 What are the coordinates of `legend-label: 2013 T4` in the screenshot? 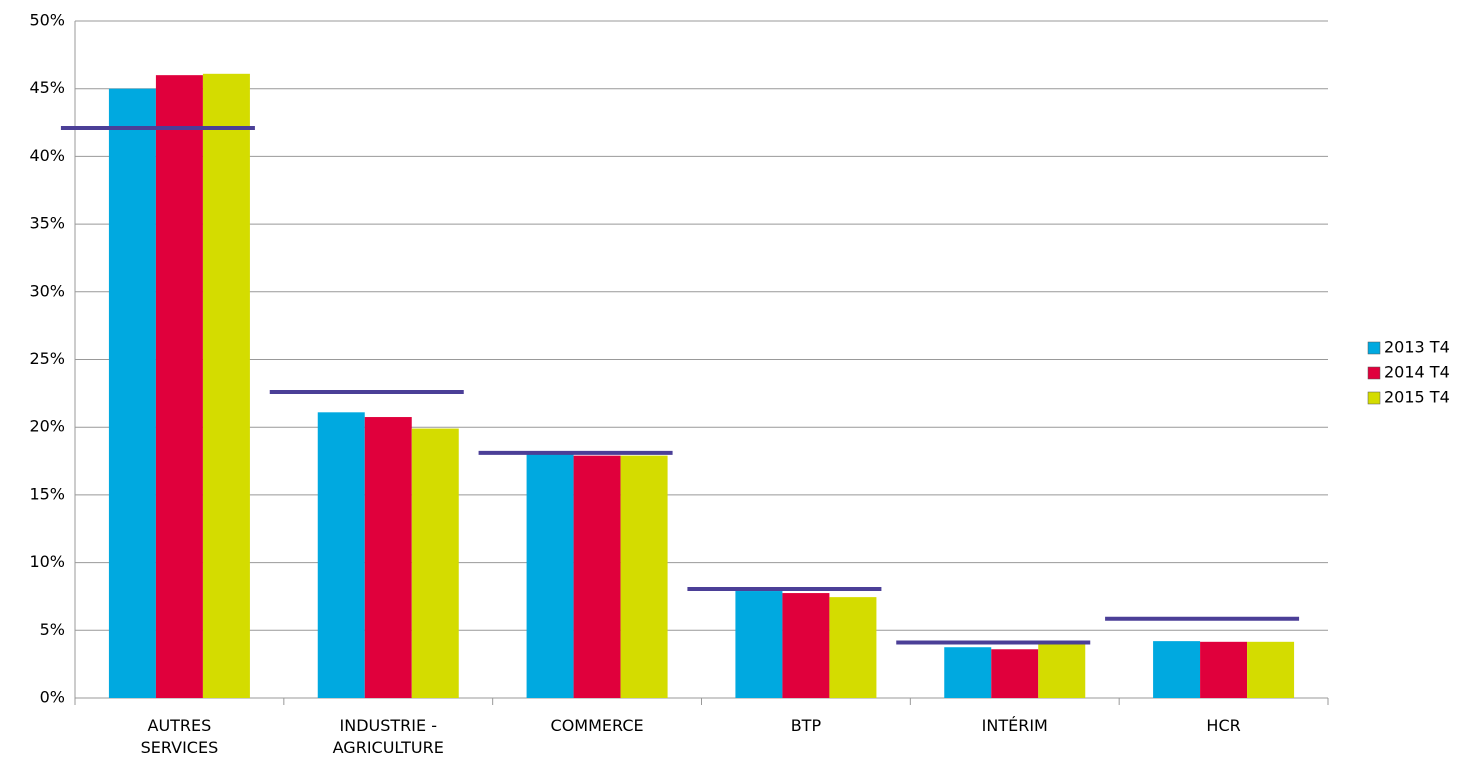 It's located at (1417, 347).